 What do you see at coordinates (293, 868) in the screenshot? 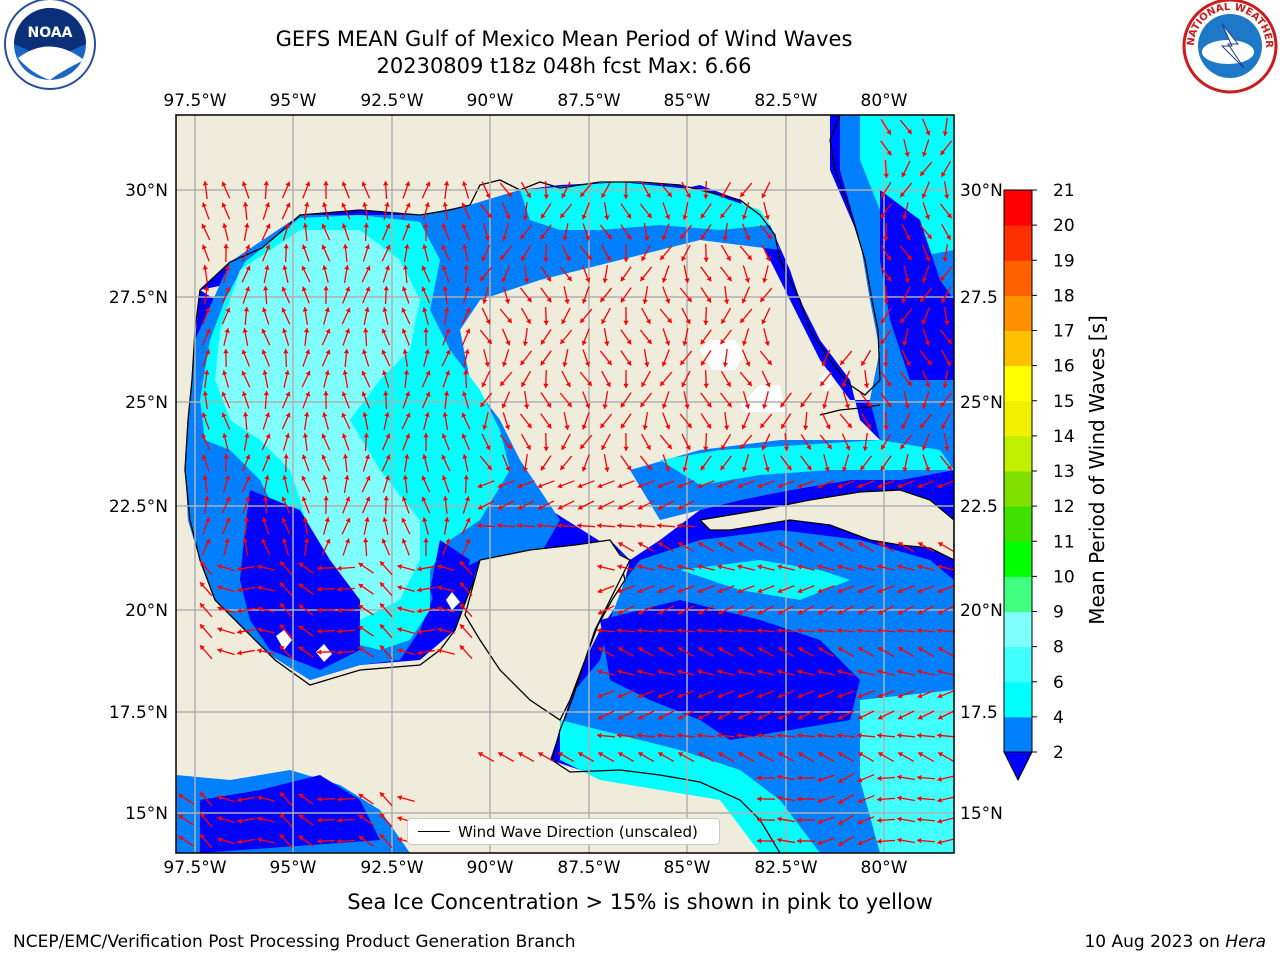
I see `lon-label: 95°W` at bounding box center [293, 868].